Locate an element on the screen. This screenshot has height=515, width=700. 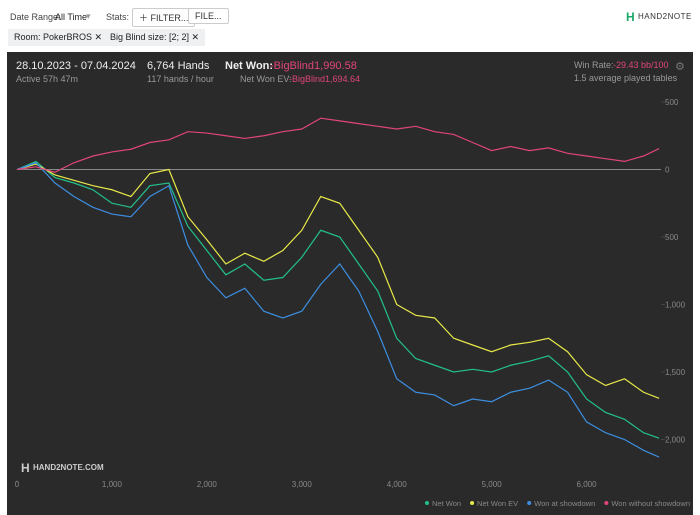
x-tick-label: 2,000 is located at coordinates (207, 484).